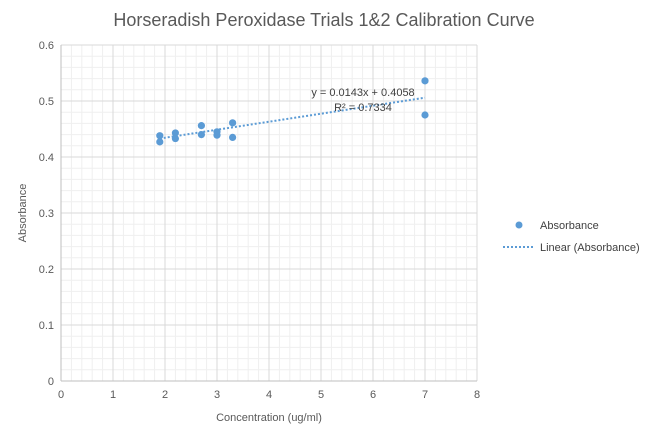 The height and width of the screenshot is (439, 648). What do you see at coordinates (113, 395) in the screenshot?
I see `x-tick-label: 1` at bounding box center [113, 395].